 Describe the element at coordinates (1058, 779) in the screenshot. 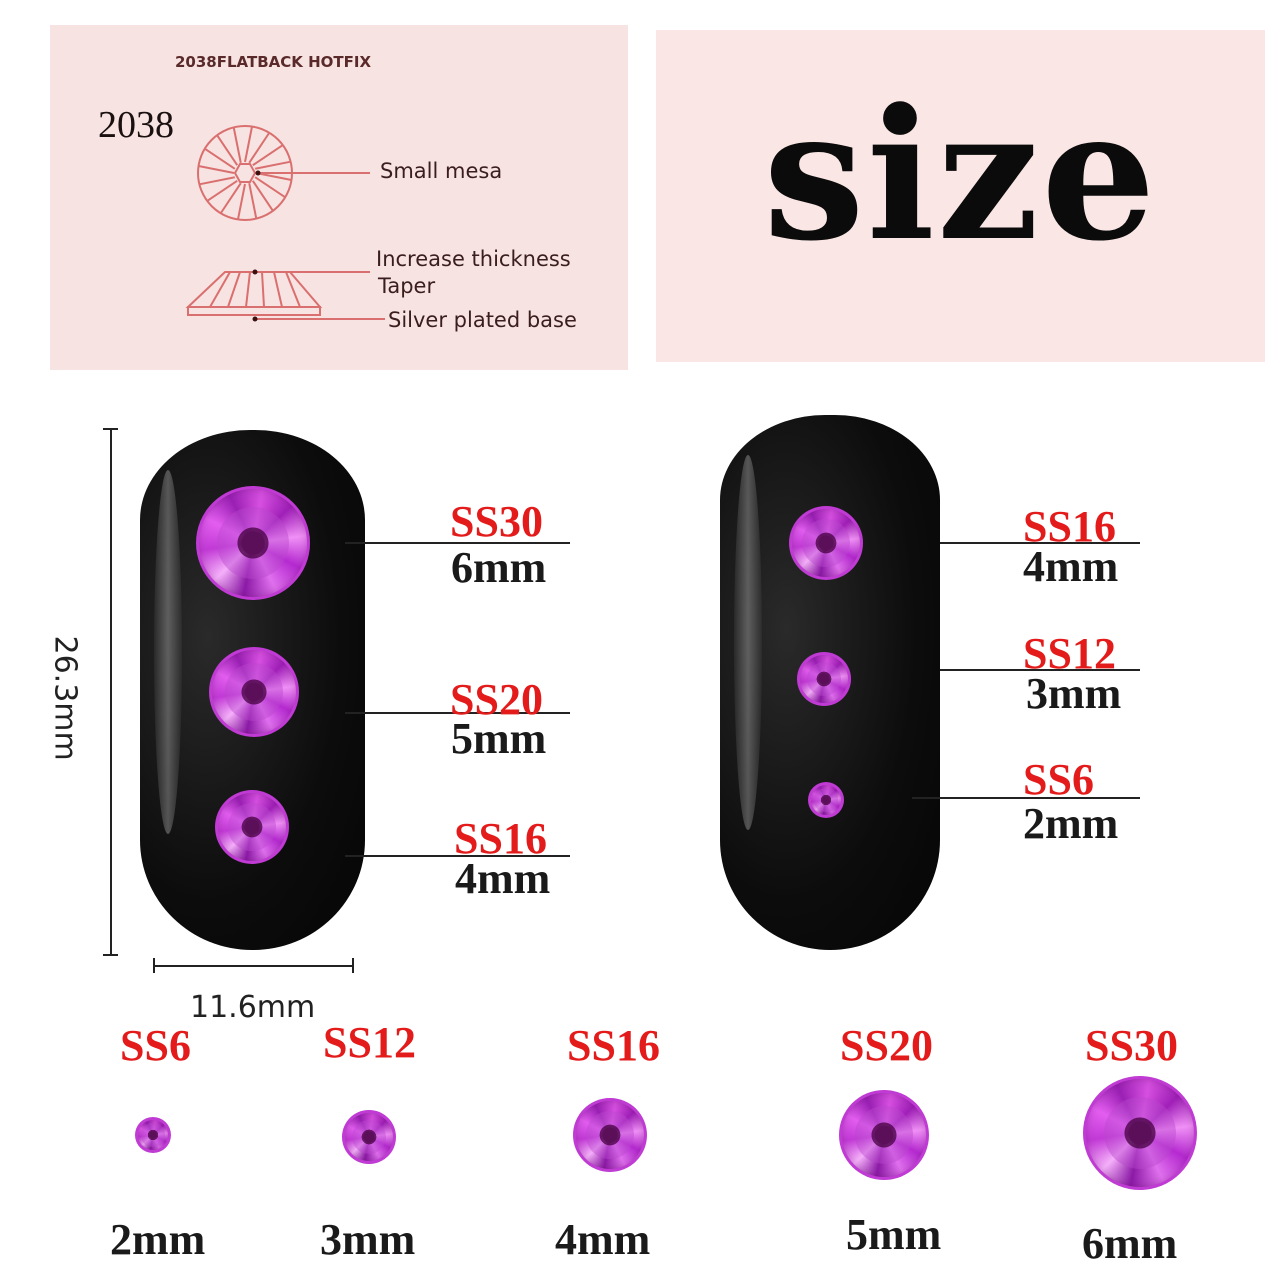

I see `right-label-code-3: SS6` at that location.